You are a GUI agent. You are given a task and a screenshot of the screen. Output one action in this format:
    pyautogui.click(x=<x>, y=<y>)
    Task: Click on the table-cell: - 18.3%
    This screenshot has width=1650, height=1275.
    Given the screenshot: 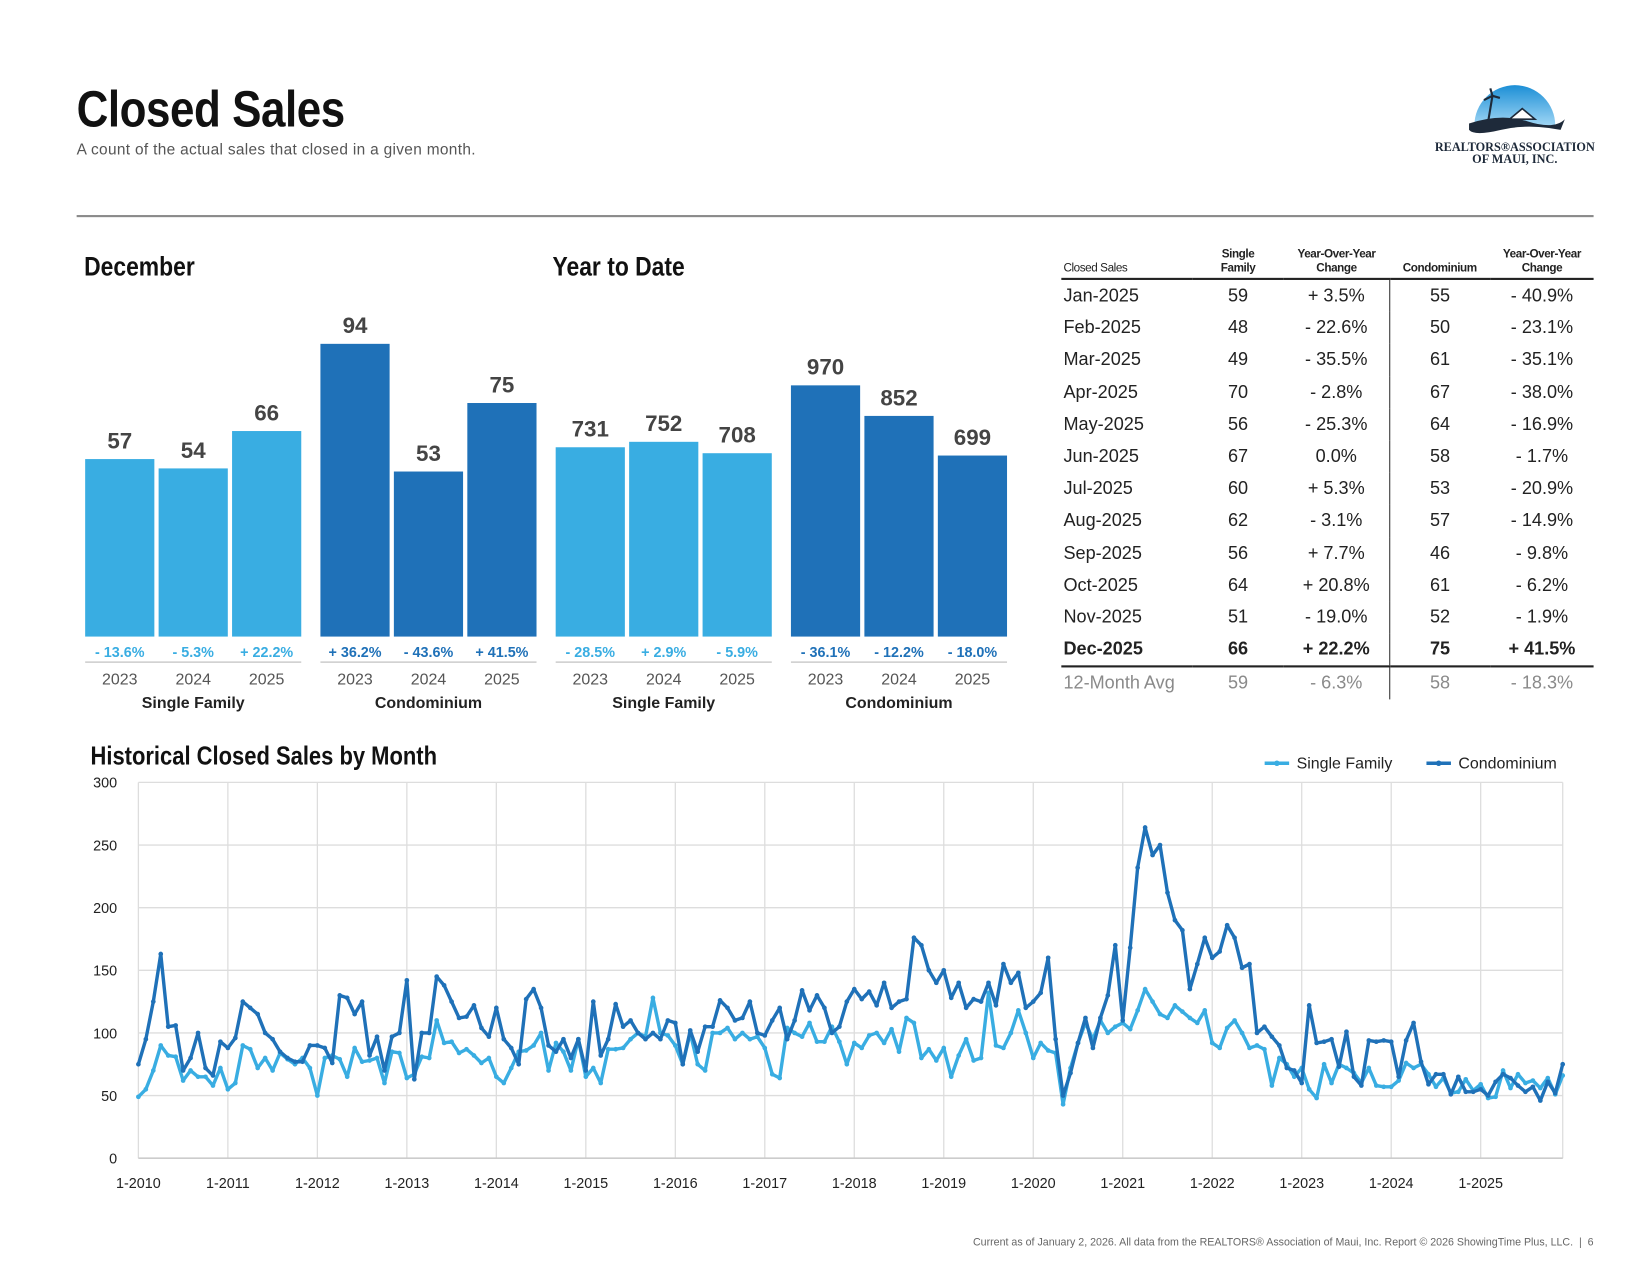 What is the action you would take?
    pyautogui.click(x=1542, y=682)
    